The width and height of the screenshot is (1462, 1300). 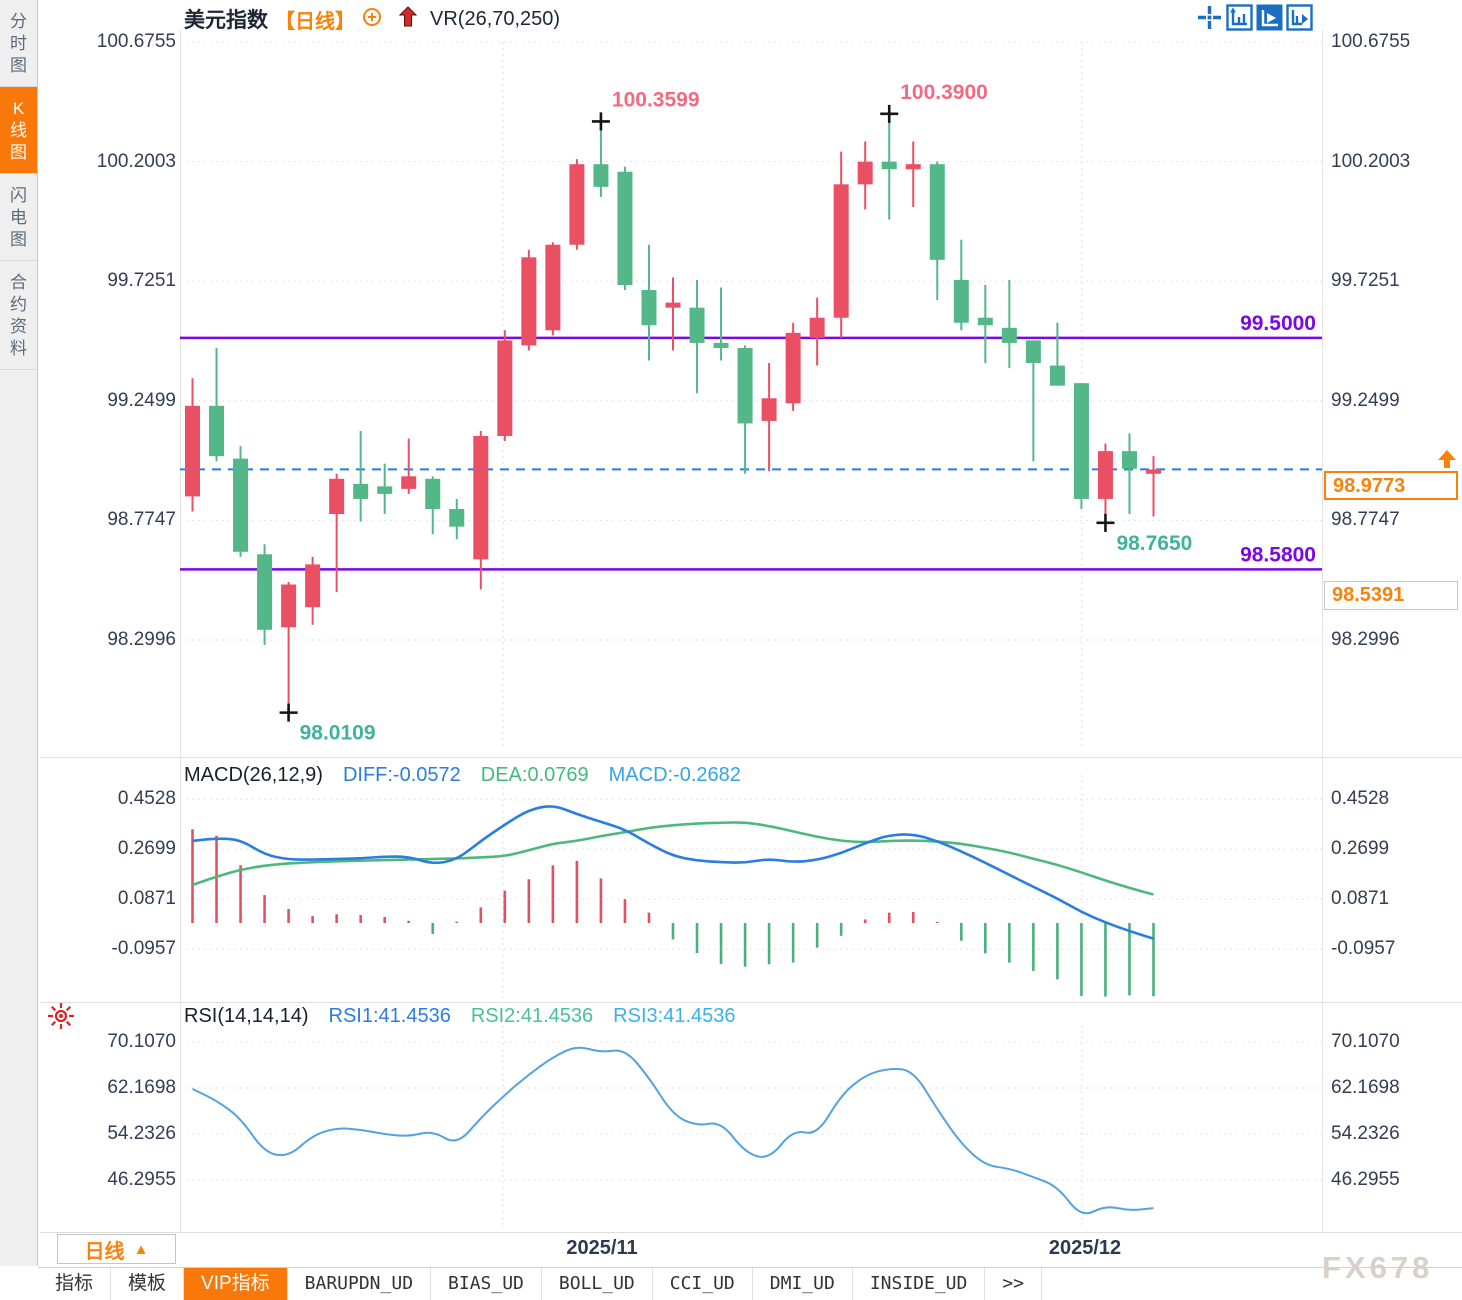 What do you see at coordinates (1239, 17) in the screenshot?
I see `axis-up-icon` at bounding box center [1239, 17].